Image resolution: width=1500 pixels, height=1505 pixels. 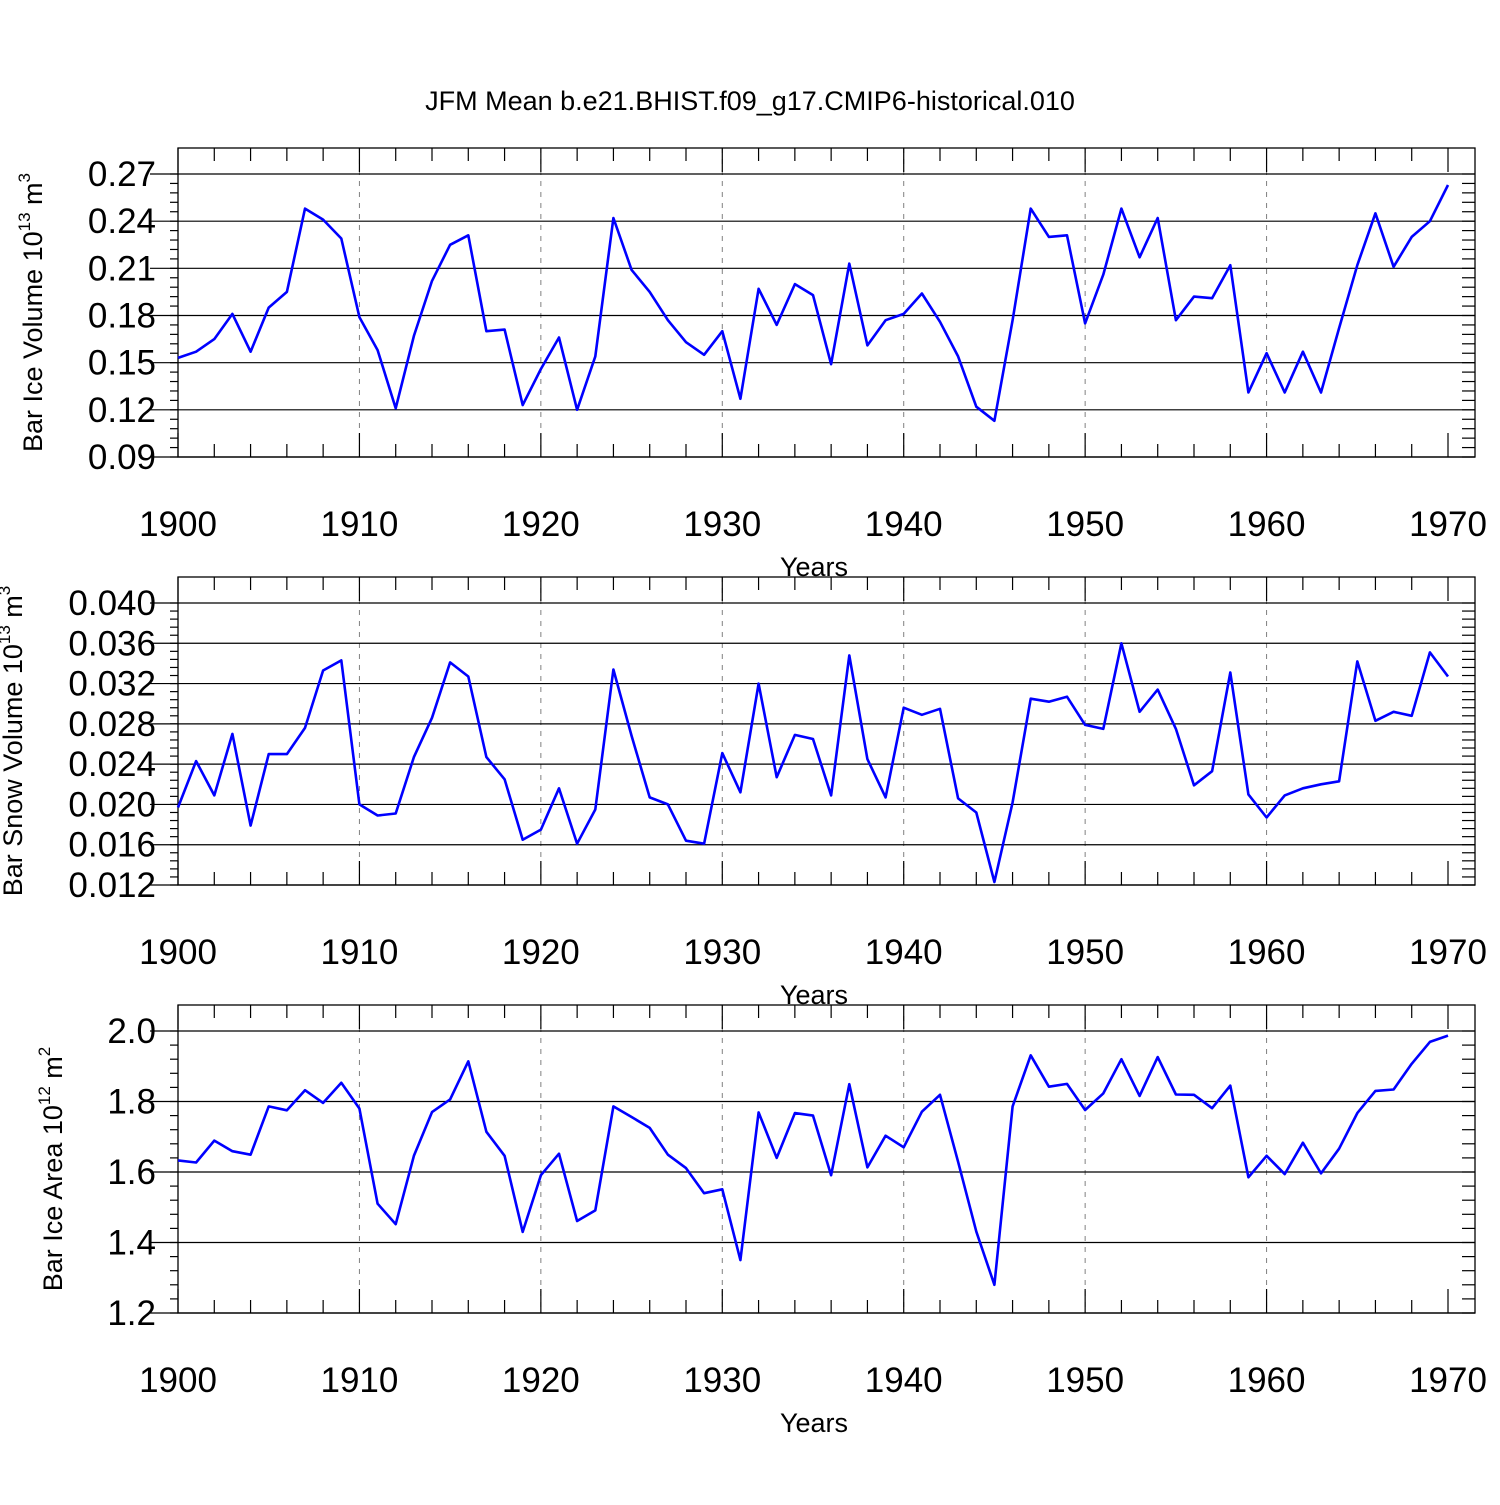 I want to click on y-tick-label: 1.8, so click(x=131, y=1102).